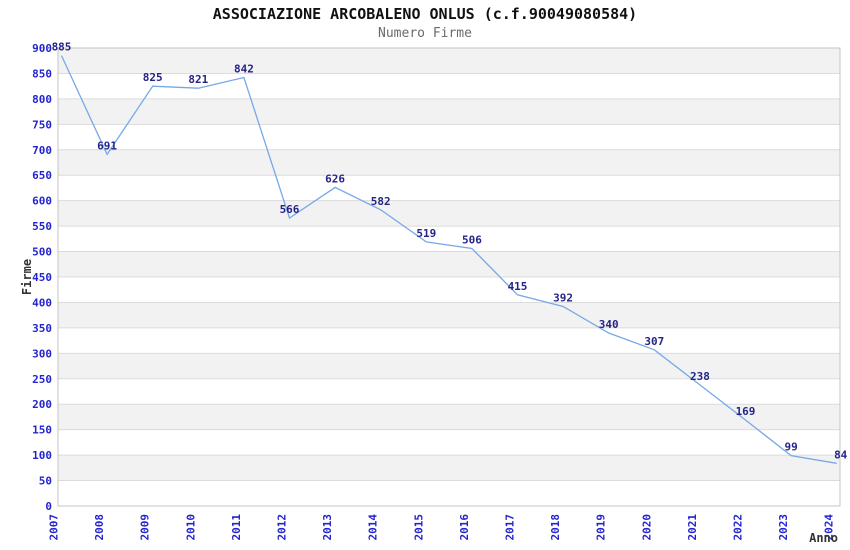  I want to click on data-label: 519, so click(426, 233).